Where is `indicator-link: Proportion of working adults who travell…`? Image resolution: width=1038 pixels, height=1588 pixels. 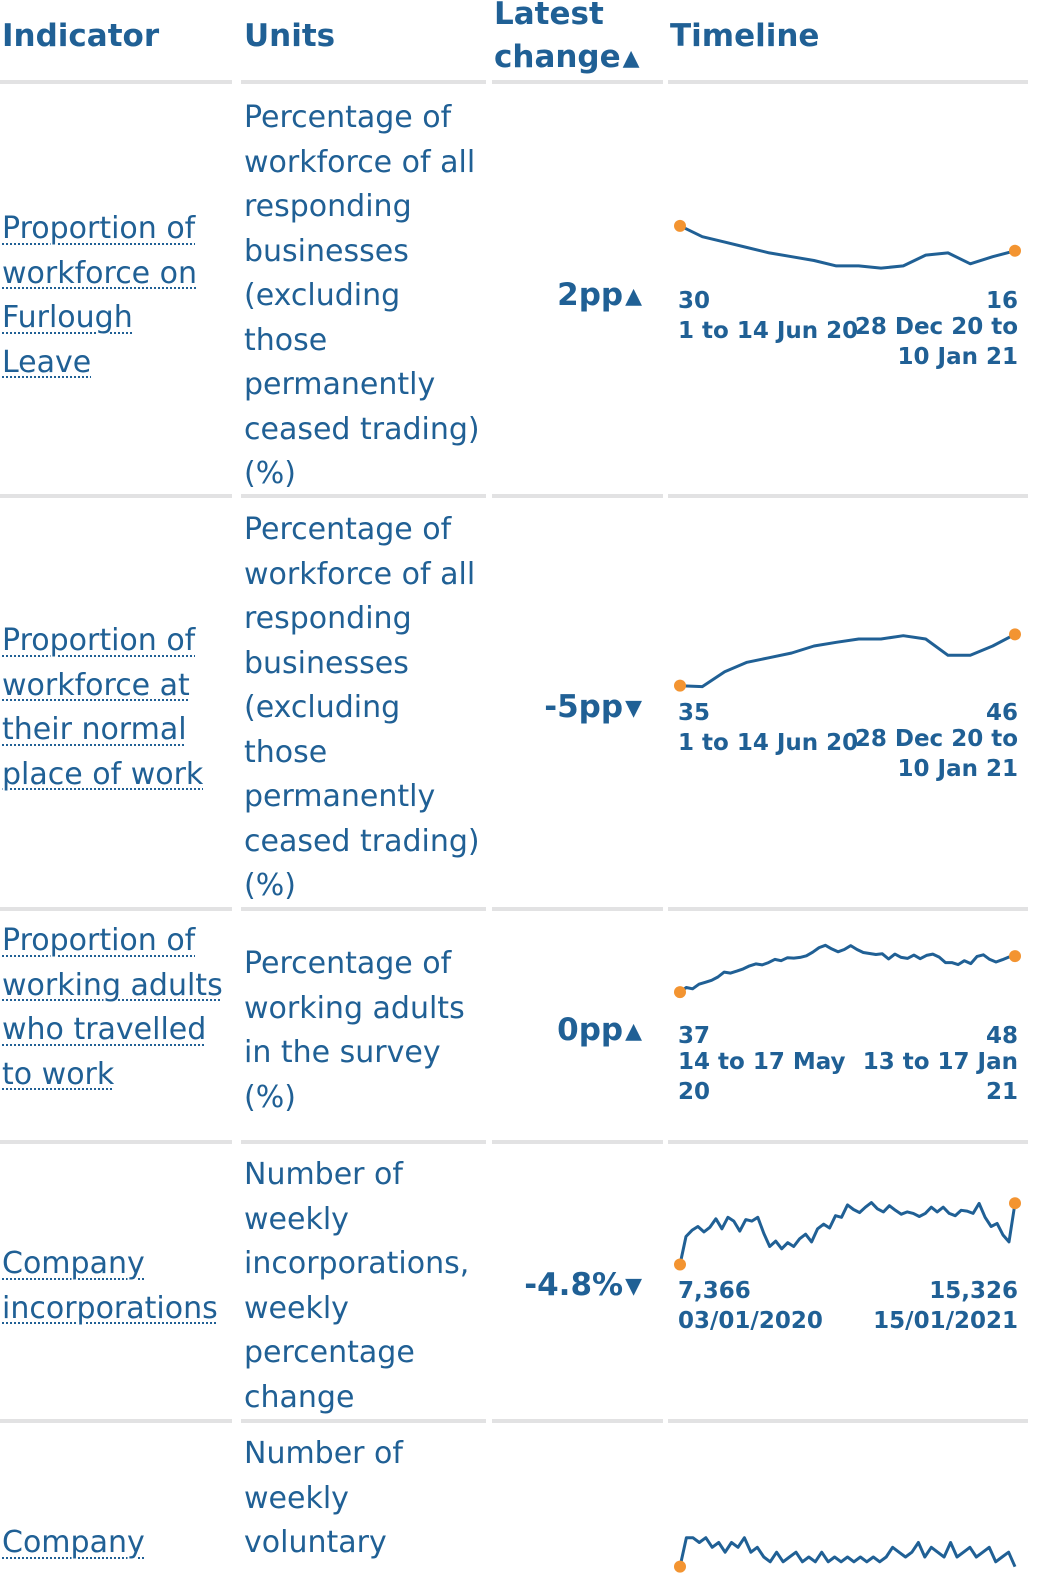 indicator-link: Proportion of working adults who travell… is located at coordinates (112, 1007).